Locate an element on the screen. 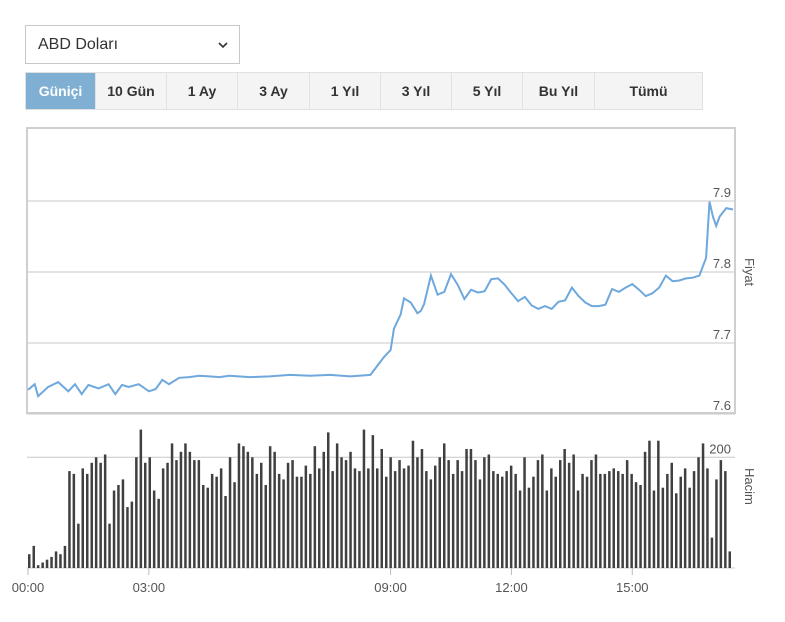 The width and height of the screenshot is (785, 622). volume-tick-label: 200 is located at coordinates (720, 448).